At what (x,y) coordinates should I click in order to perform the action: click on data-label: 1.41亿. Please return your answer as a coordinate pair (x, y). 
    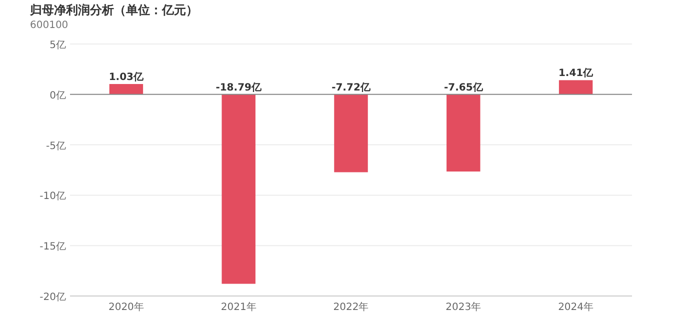
    Looking at the image, I should click on (576, 73).